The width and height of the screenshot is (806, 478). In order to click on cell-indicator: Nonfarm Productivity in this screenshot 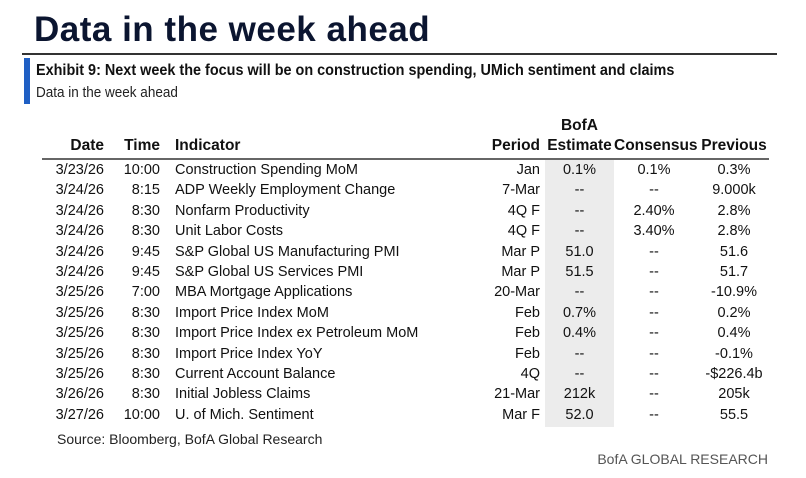, I will do `click(242, 210)`.